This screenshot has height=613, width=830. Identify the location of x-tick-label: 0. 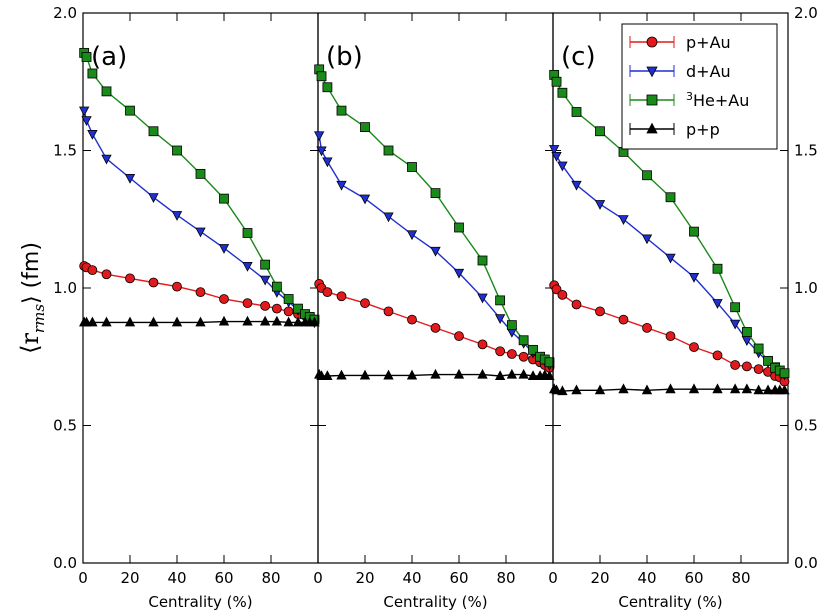
(553, 578).